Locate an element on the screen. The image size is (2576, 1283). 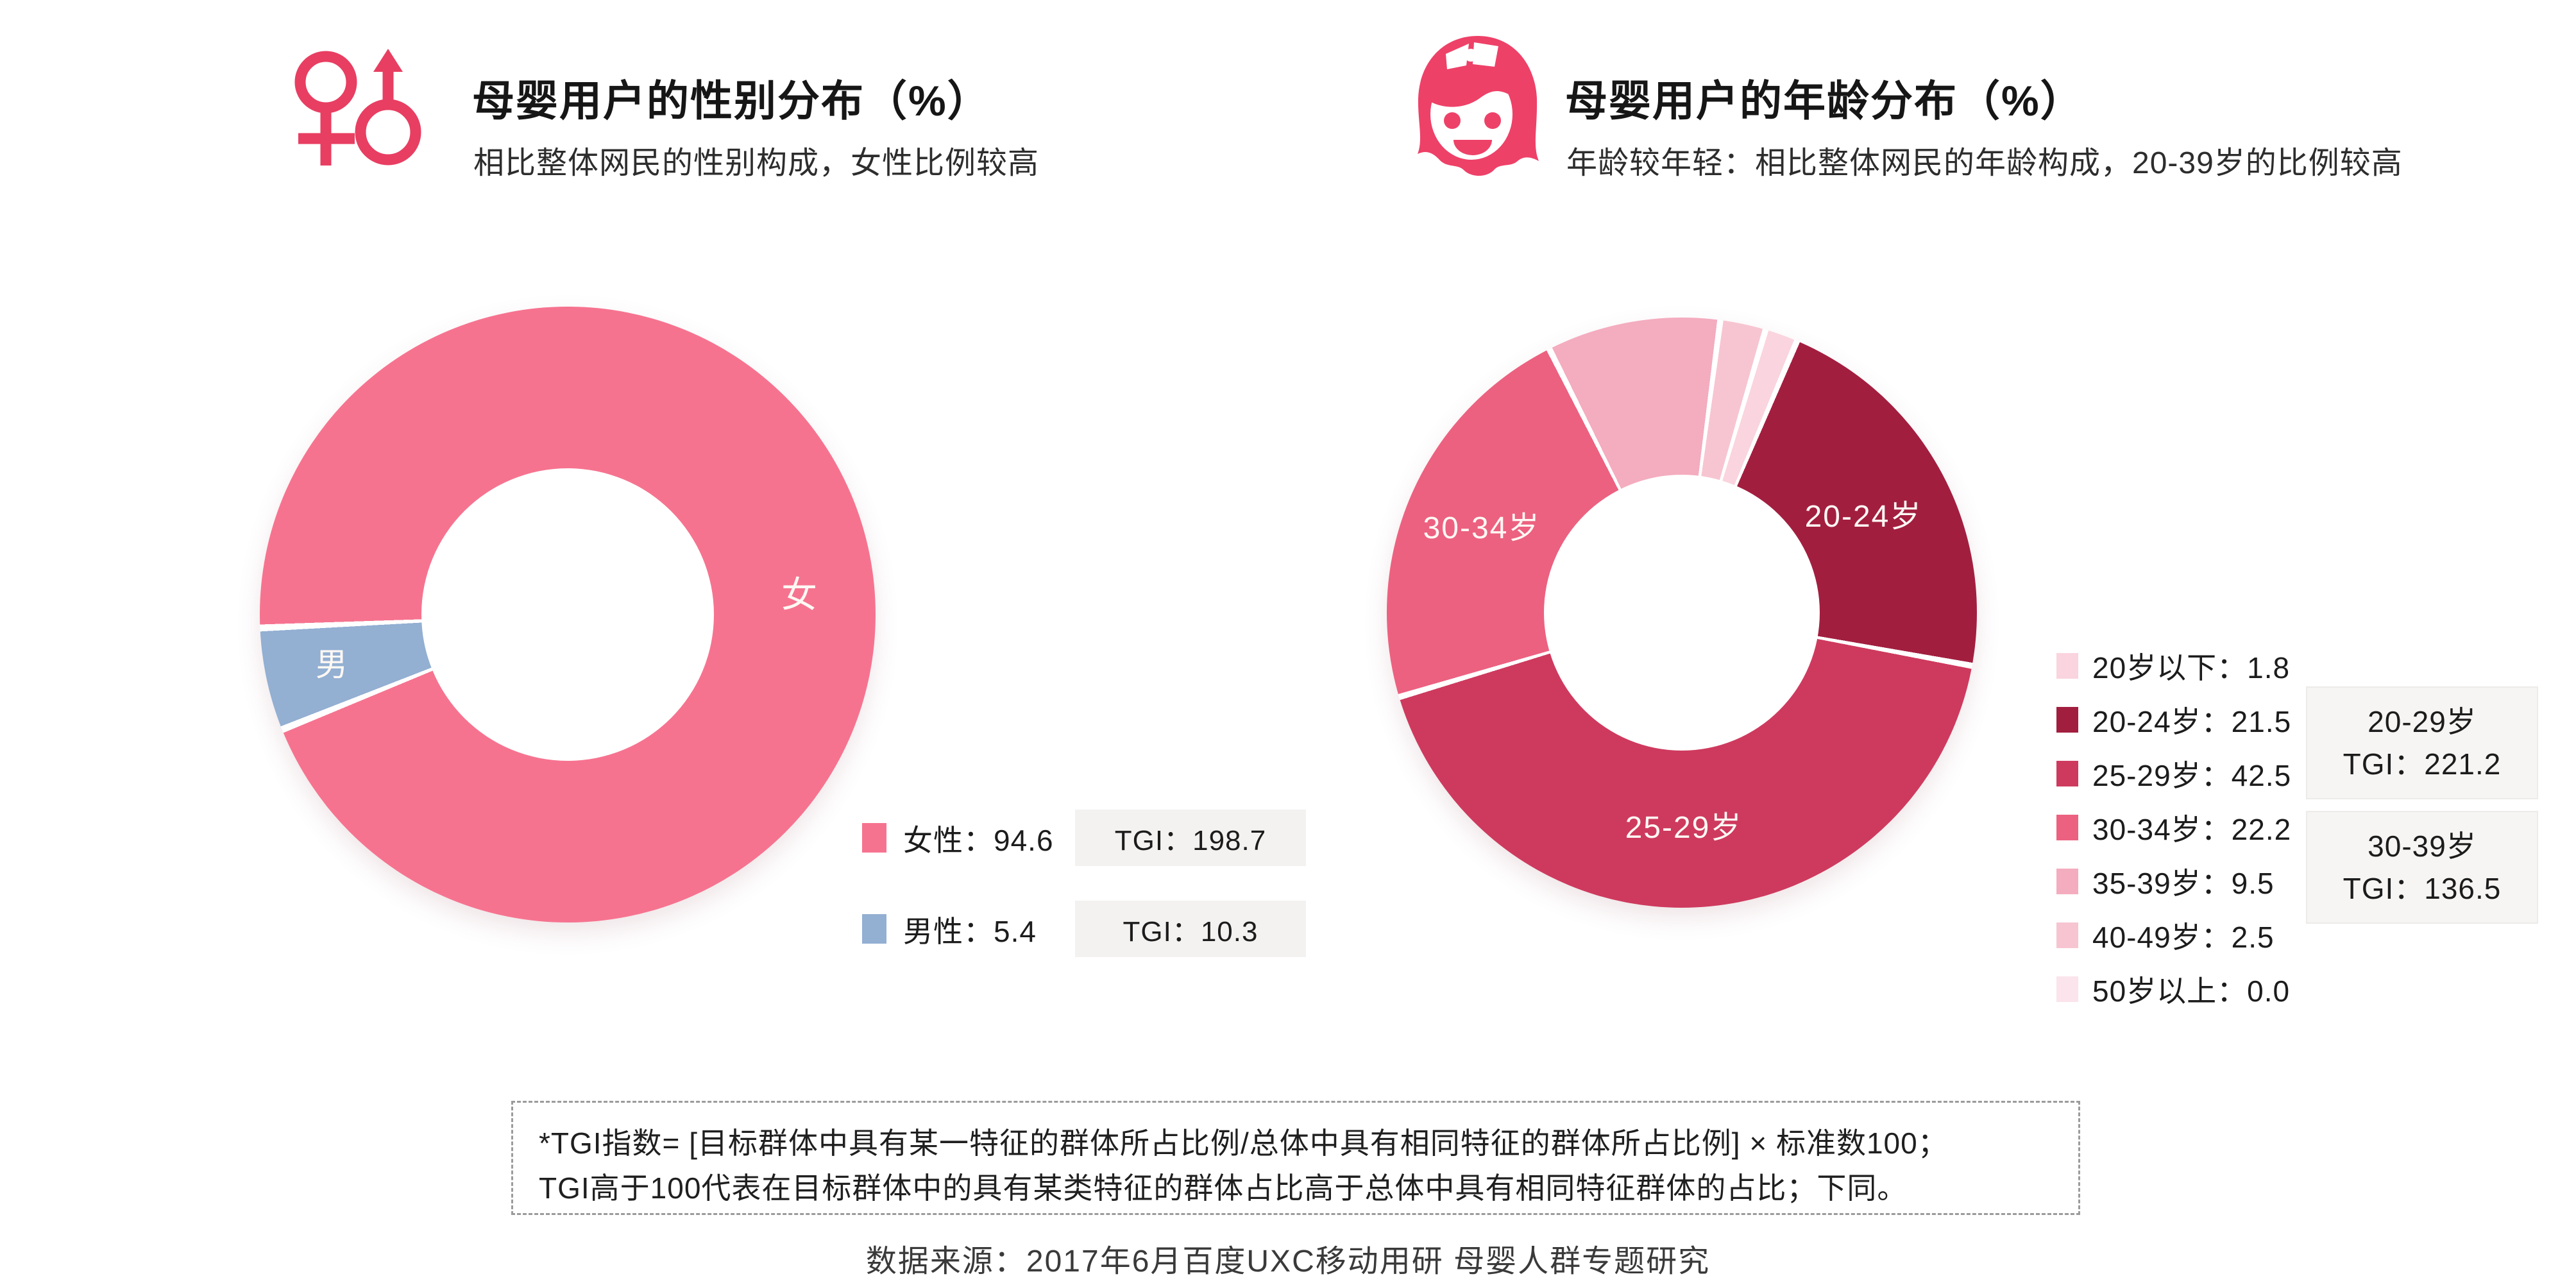
gender-chart-title: 母婴用户的性别分布（%） is located at coordinates (731, 100).